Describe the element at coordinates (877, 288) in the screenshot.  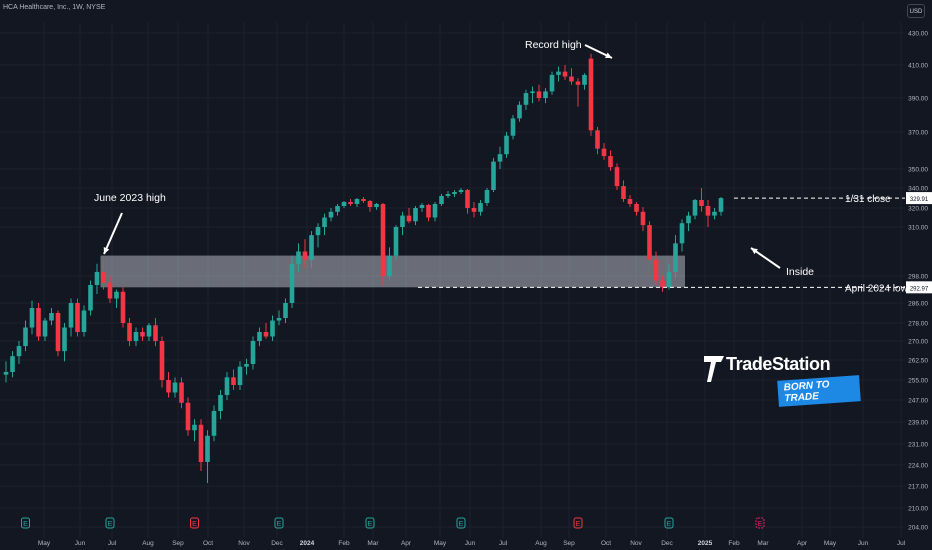
I see `level-label: April 2024 low` at that location.